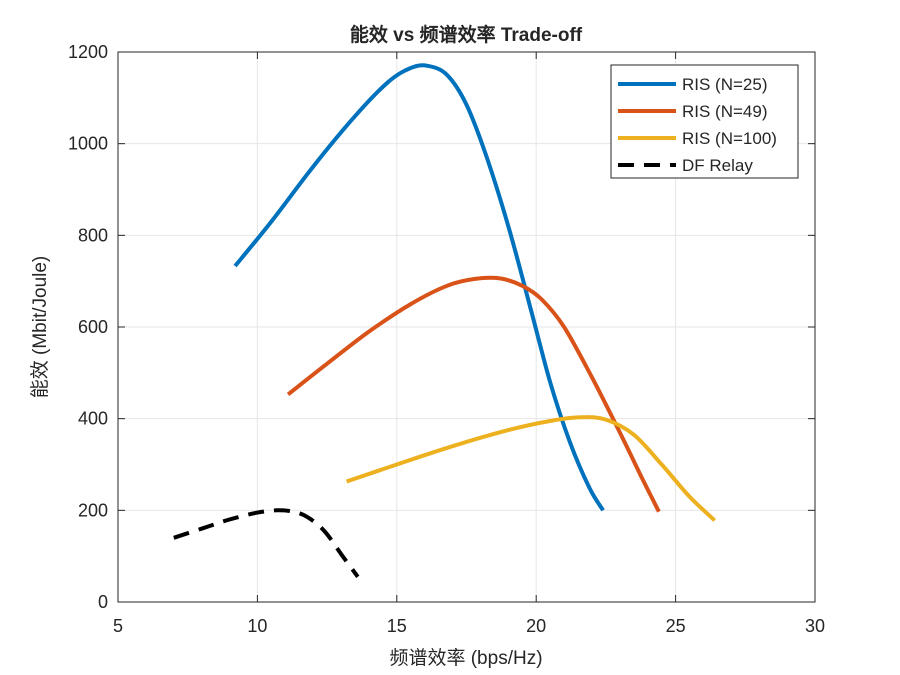  I want to click on legend: RIS (N=25) RIS (N=49) RIS (N=100) DF Relay, so click(704, 121).